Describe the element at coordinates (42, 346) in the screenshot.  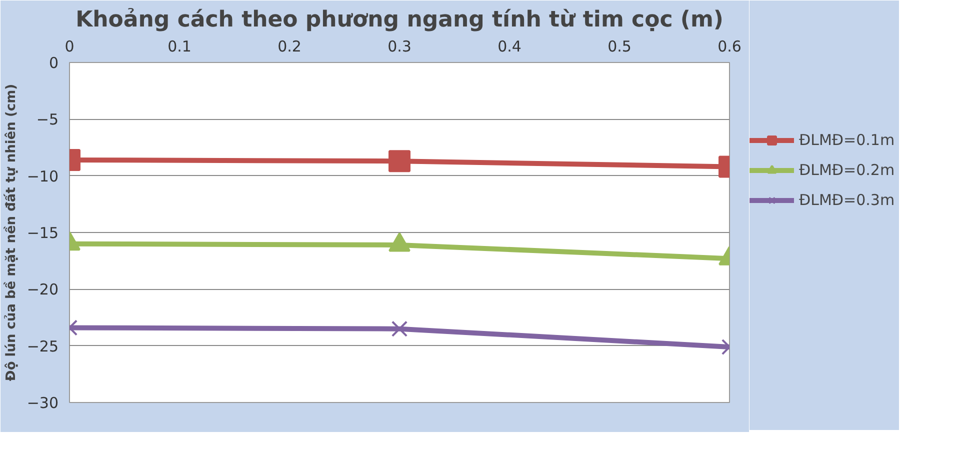
I see `y-tick-label: −25` at that location.